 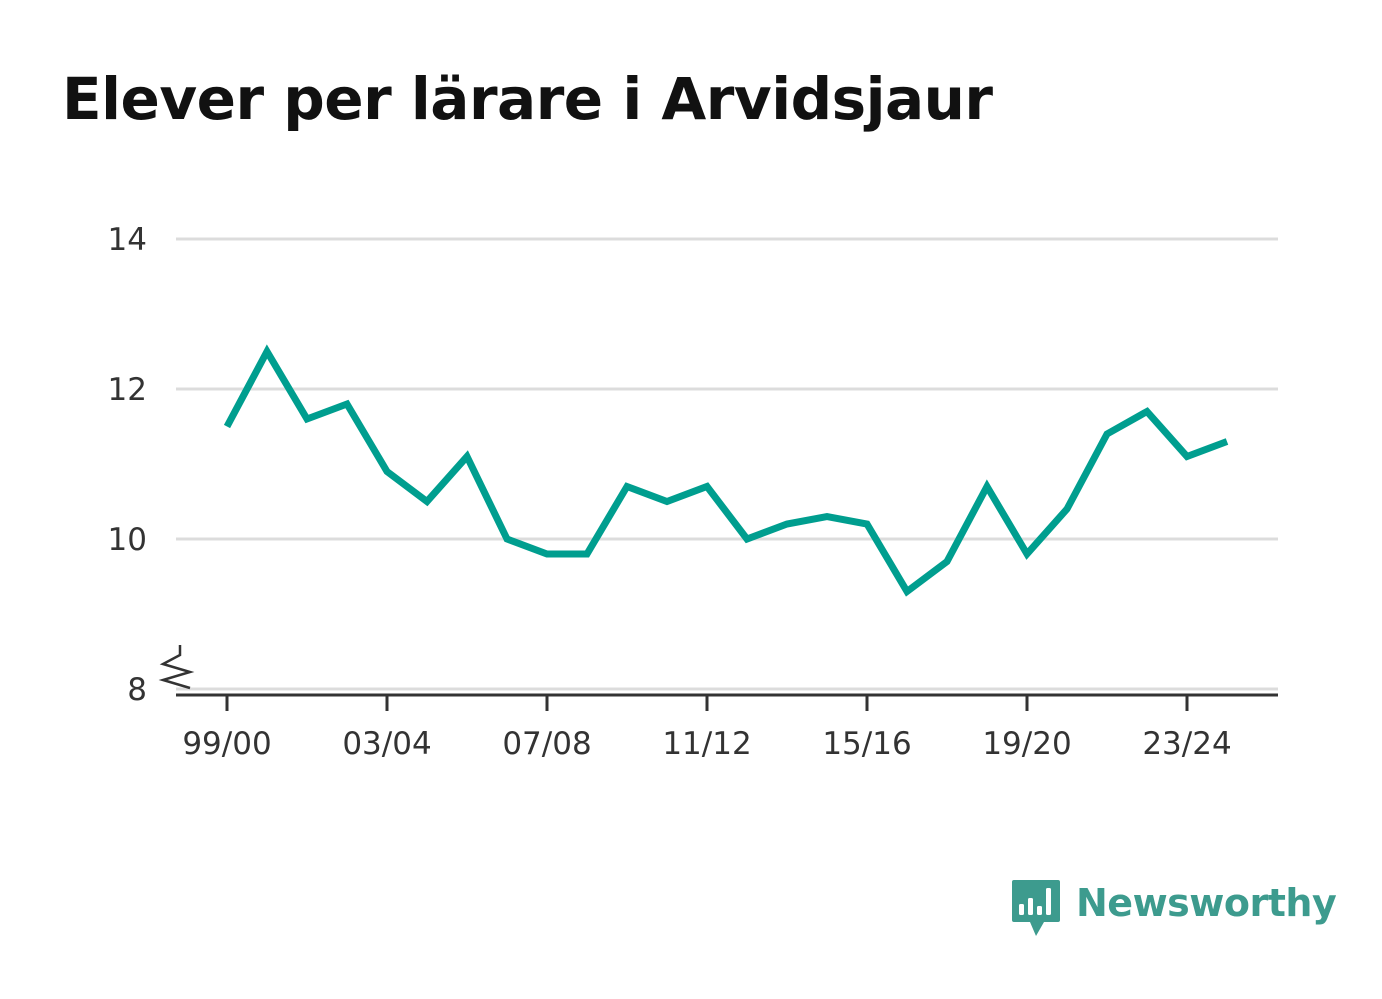 What do you see at coordinates (127, 465) in the screenshot?
I see `y-tick-labels: 8 10 12 14` at bounding box center [127, 465].